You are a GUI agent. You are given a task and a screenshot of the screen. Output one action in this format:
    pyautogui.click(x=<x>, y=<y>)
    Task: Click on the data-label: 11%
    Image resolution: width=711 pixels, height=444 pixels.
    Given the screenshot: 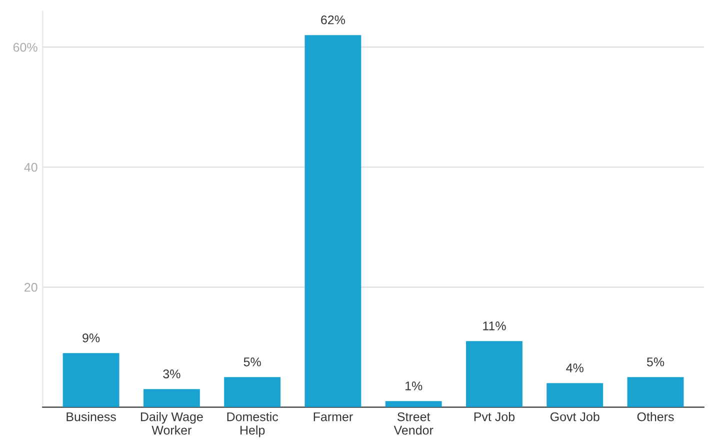 What is the action you would take?
    pyautogui.click(x=494, y=326)
    